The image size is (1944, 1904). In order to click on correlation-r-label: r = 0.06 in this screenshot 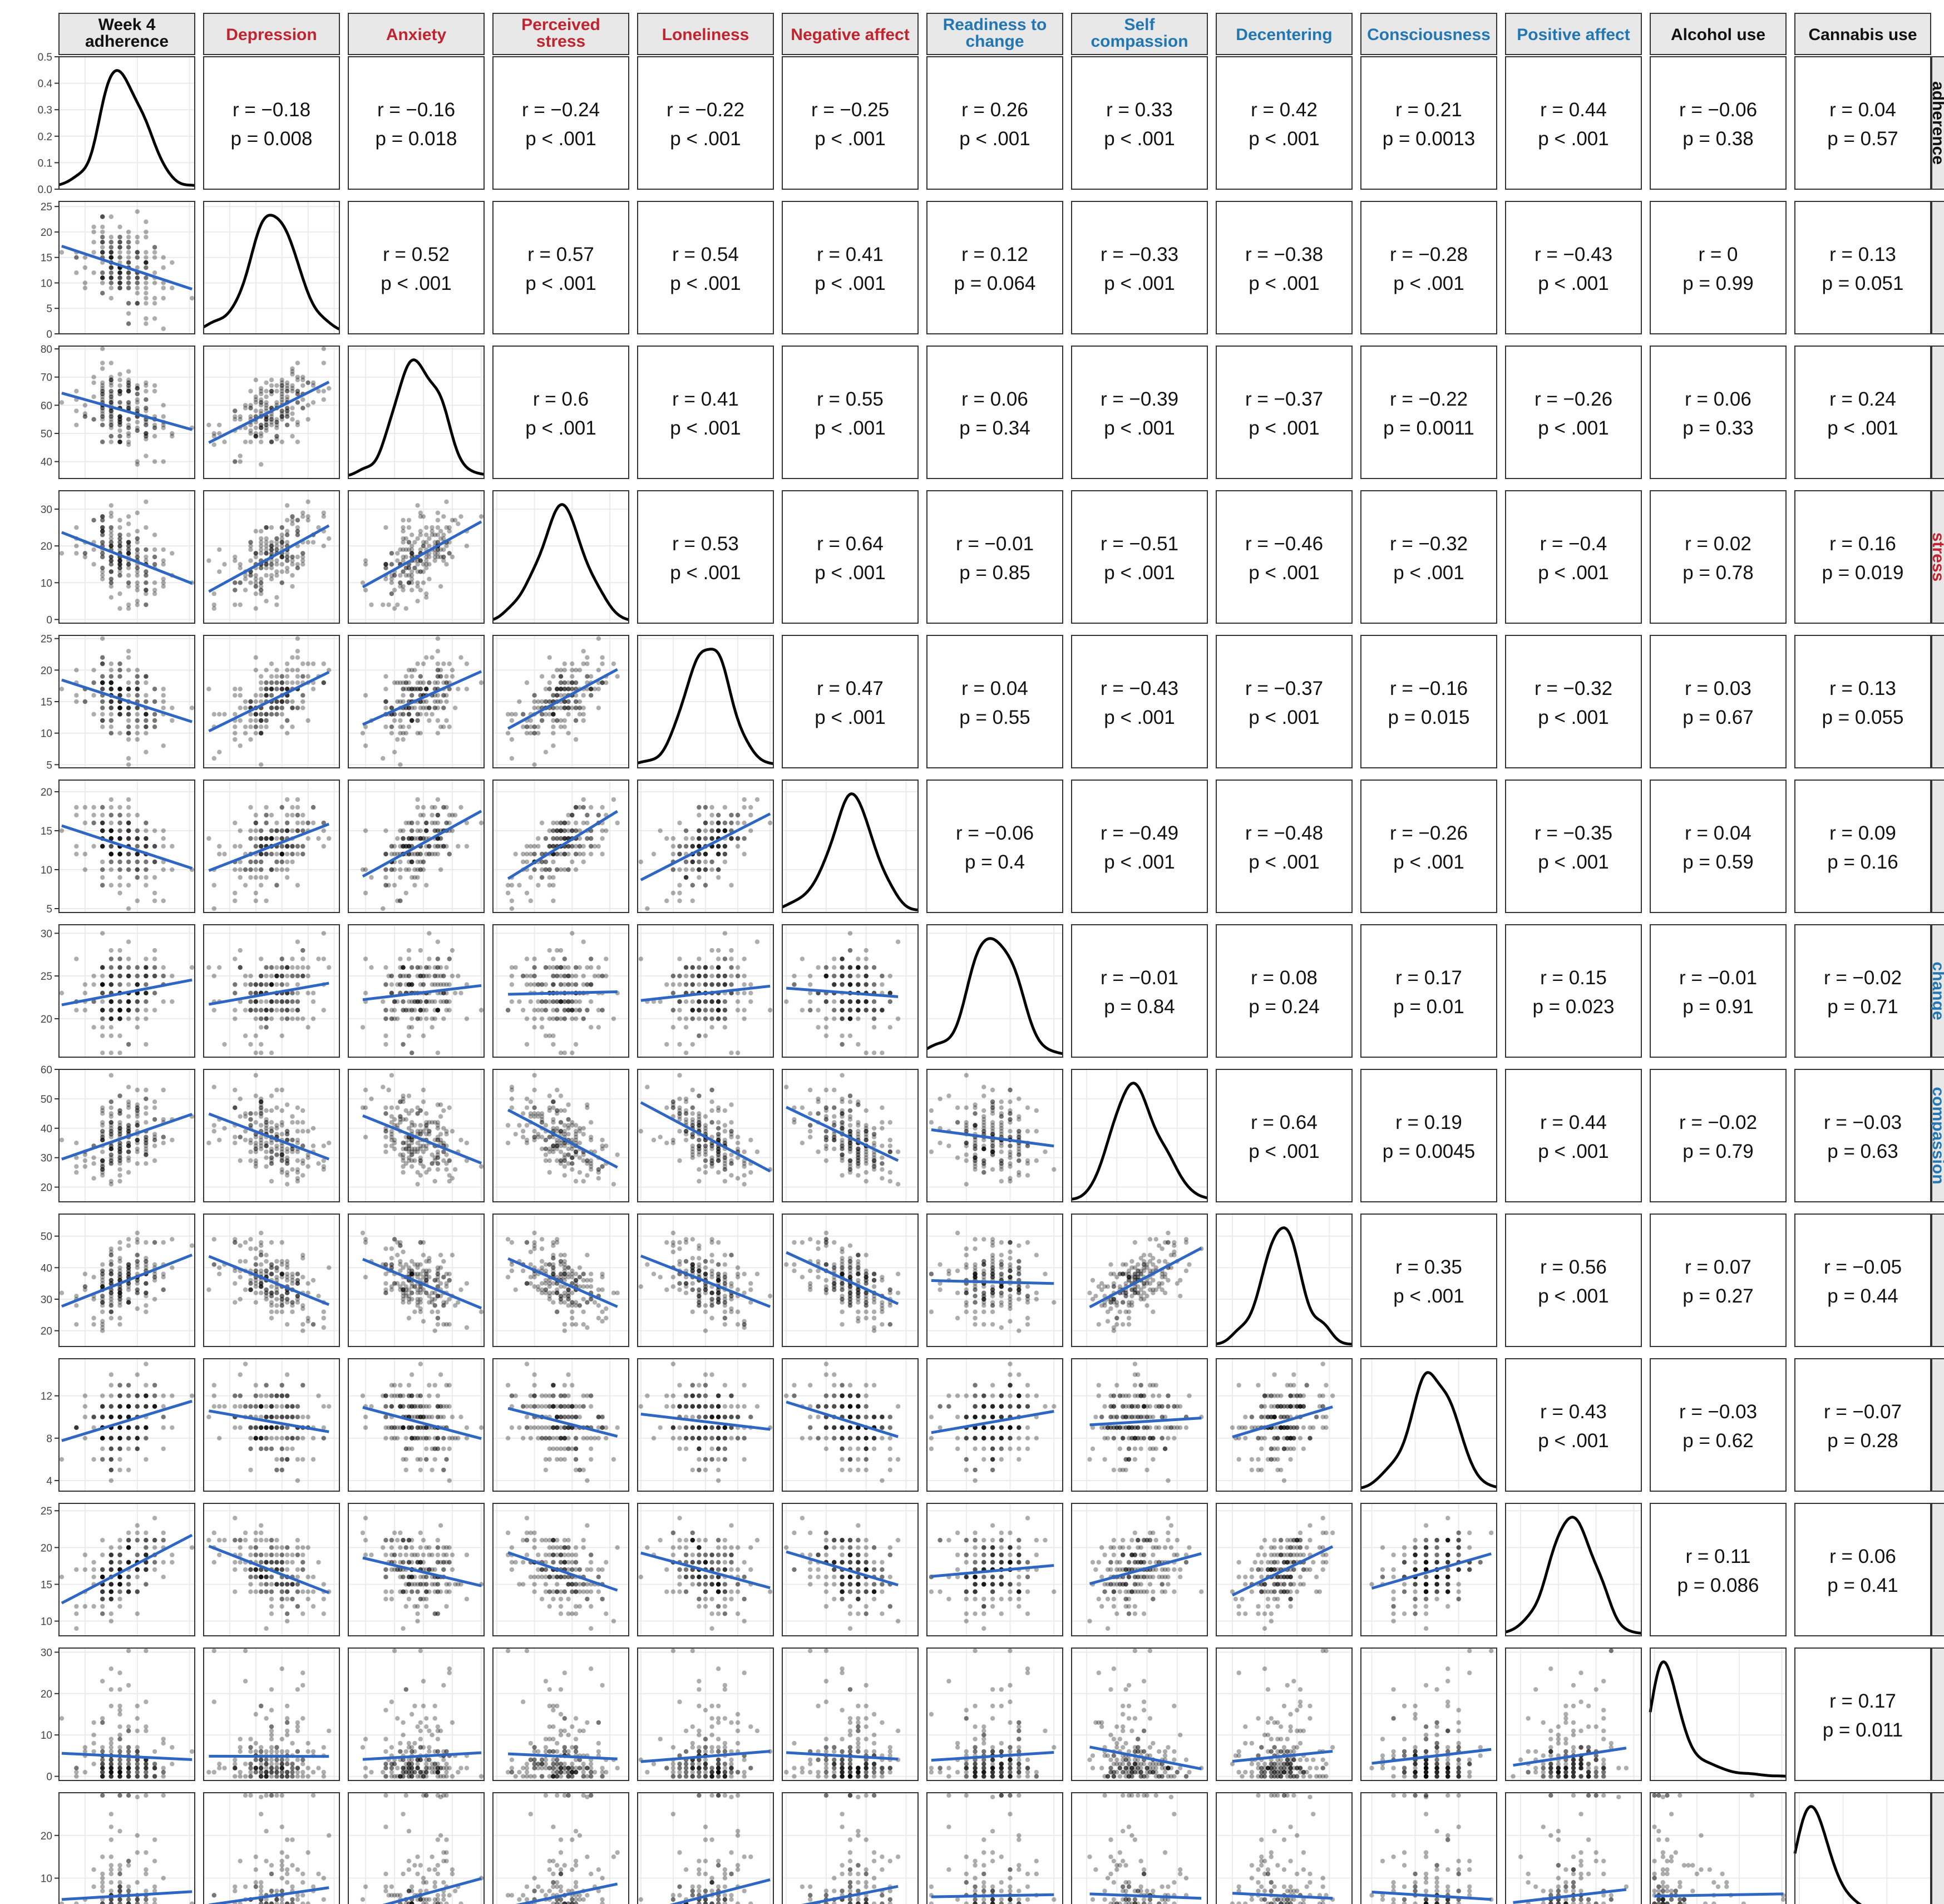, I will do `click(994, 399)`.